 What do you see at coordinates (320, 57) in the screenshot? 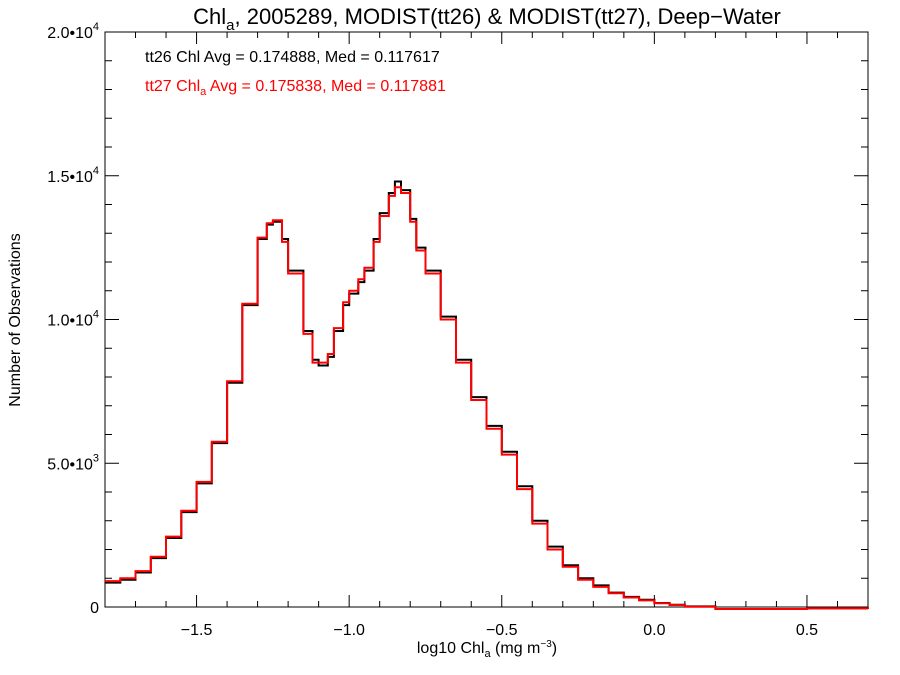
I see `annotation-tt26-post: Avg = 0.174888, Med = 0.117617` at bounding box center [320, 57].